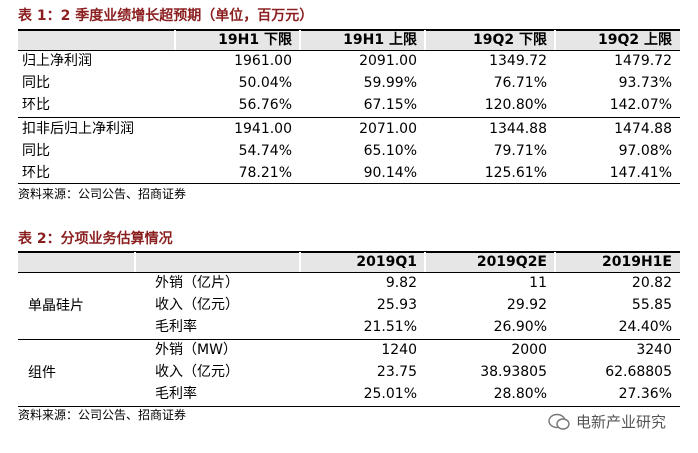  What do you see at coordinates (643, 129) in the screenshot?
I see `cell: 1474.88` at bounding box center [643, 129].